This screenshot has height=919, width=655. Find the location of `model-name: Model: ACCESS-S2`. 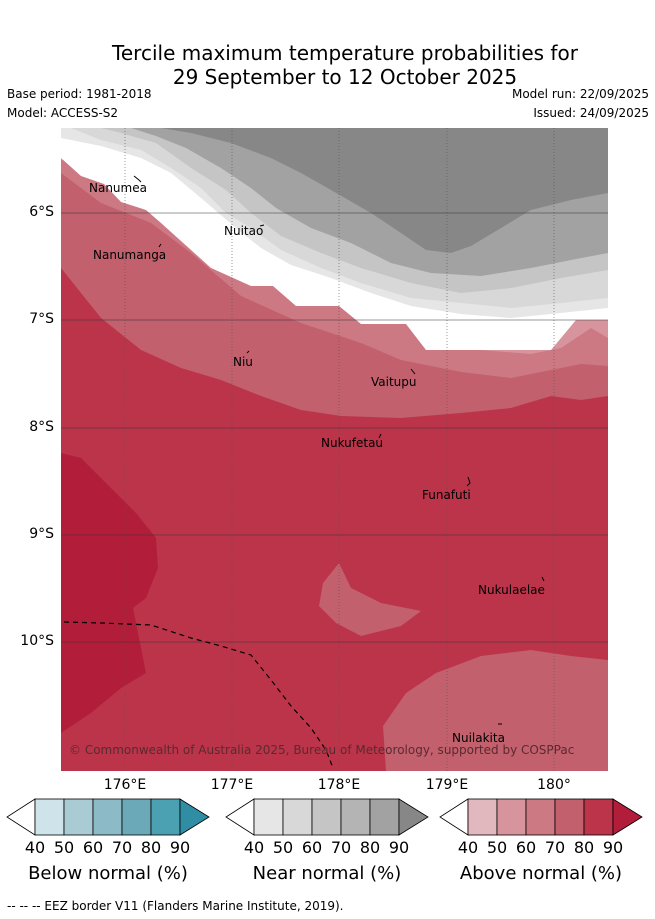

model-name: Model: ACCESS-S2 is located at coordinates (63, 113).